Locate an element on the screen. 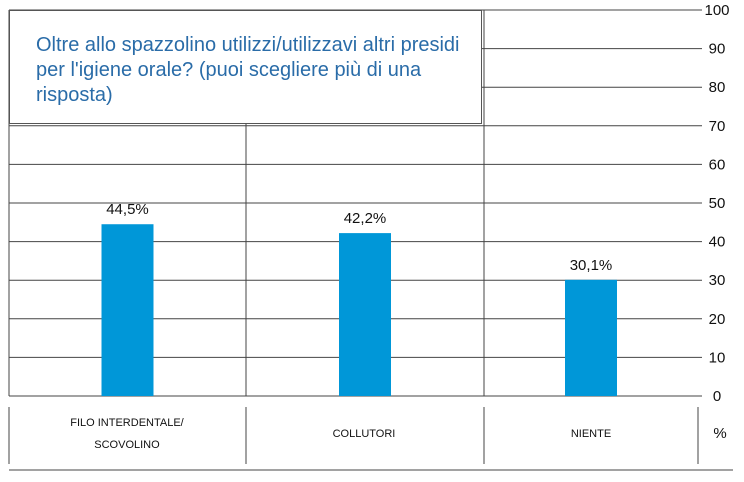 This screenshot has height=482, width=744. y-tick-label: 80 is located at coordinates (717, 87).